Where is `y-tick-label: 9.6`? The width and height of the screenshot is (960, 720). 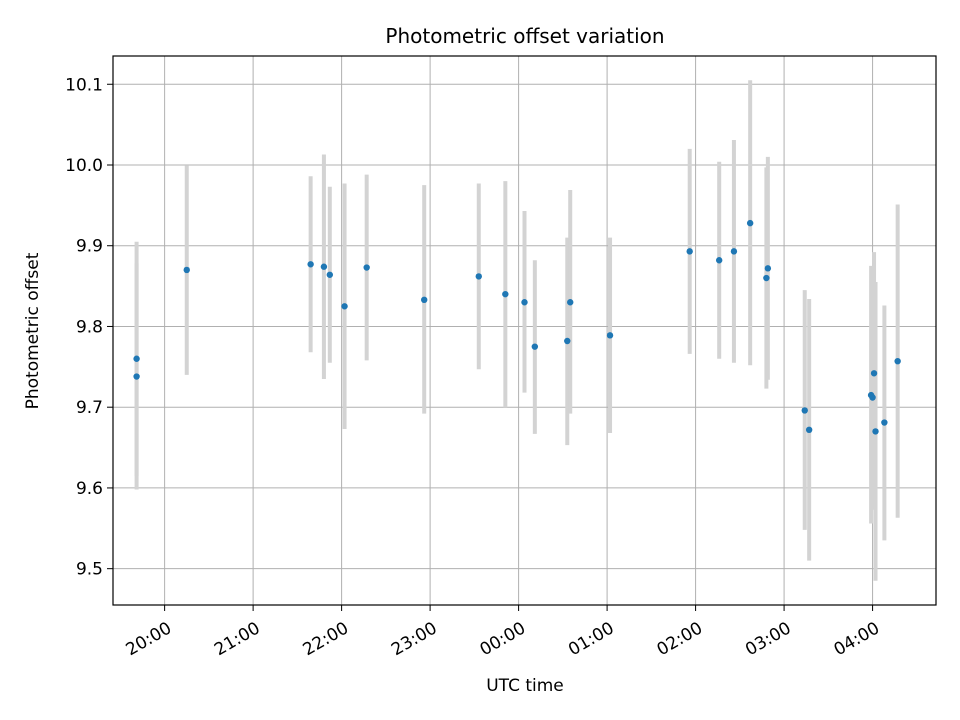
y-tick-label: 9.6 is located at coordinates (89, 489).